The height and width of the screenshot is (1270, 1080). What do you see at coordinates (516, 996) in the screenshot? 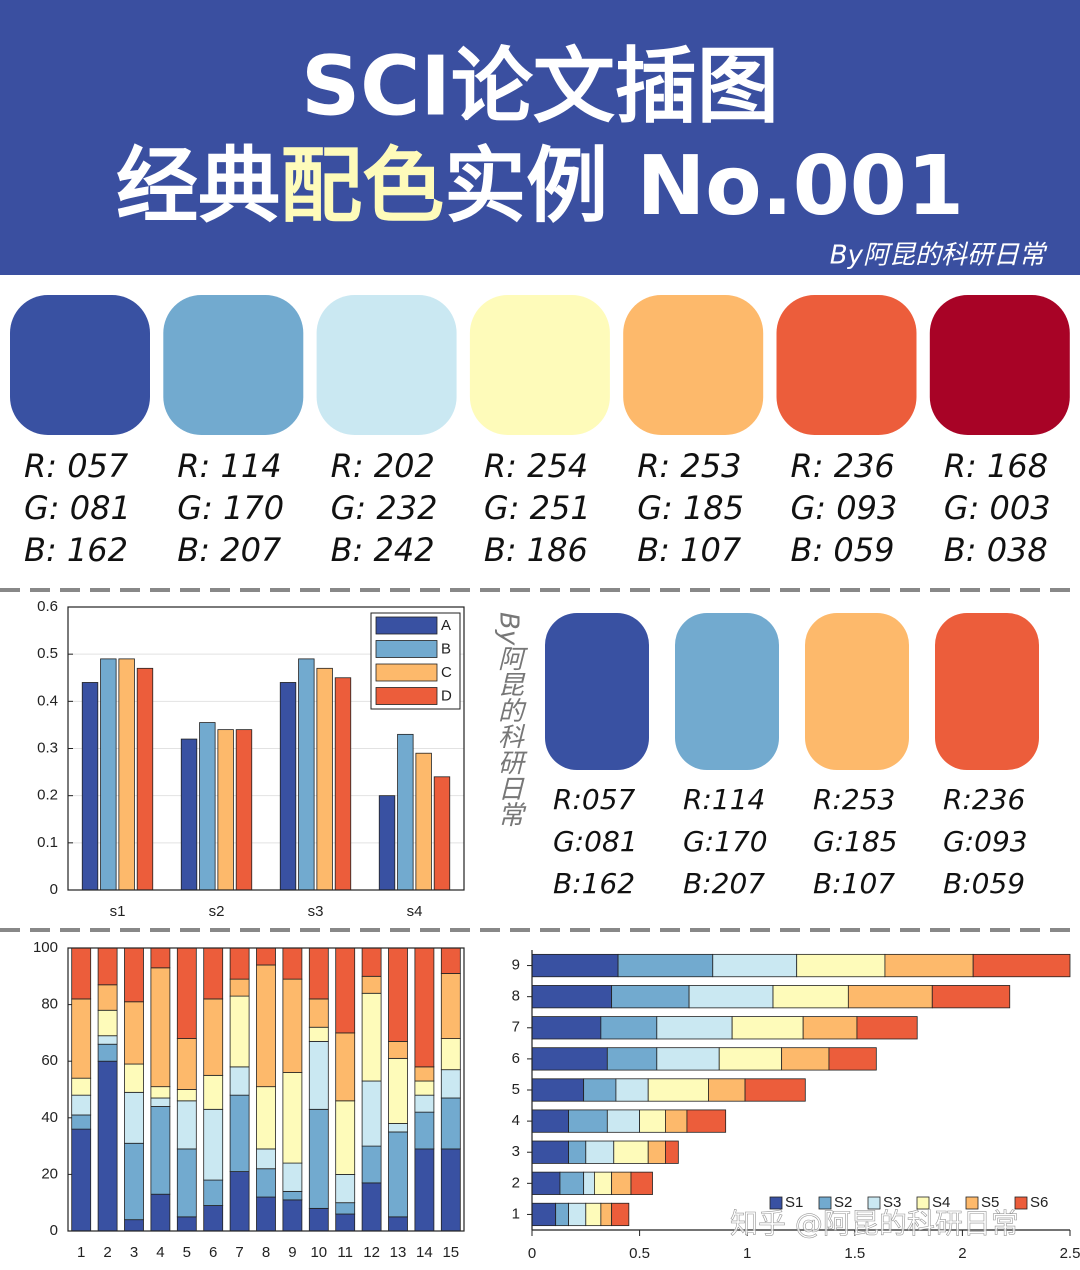
I see `y-tick-label: 8` at bounding box center [516, 996].